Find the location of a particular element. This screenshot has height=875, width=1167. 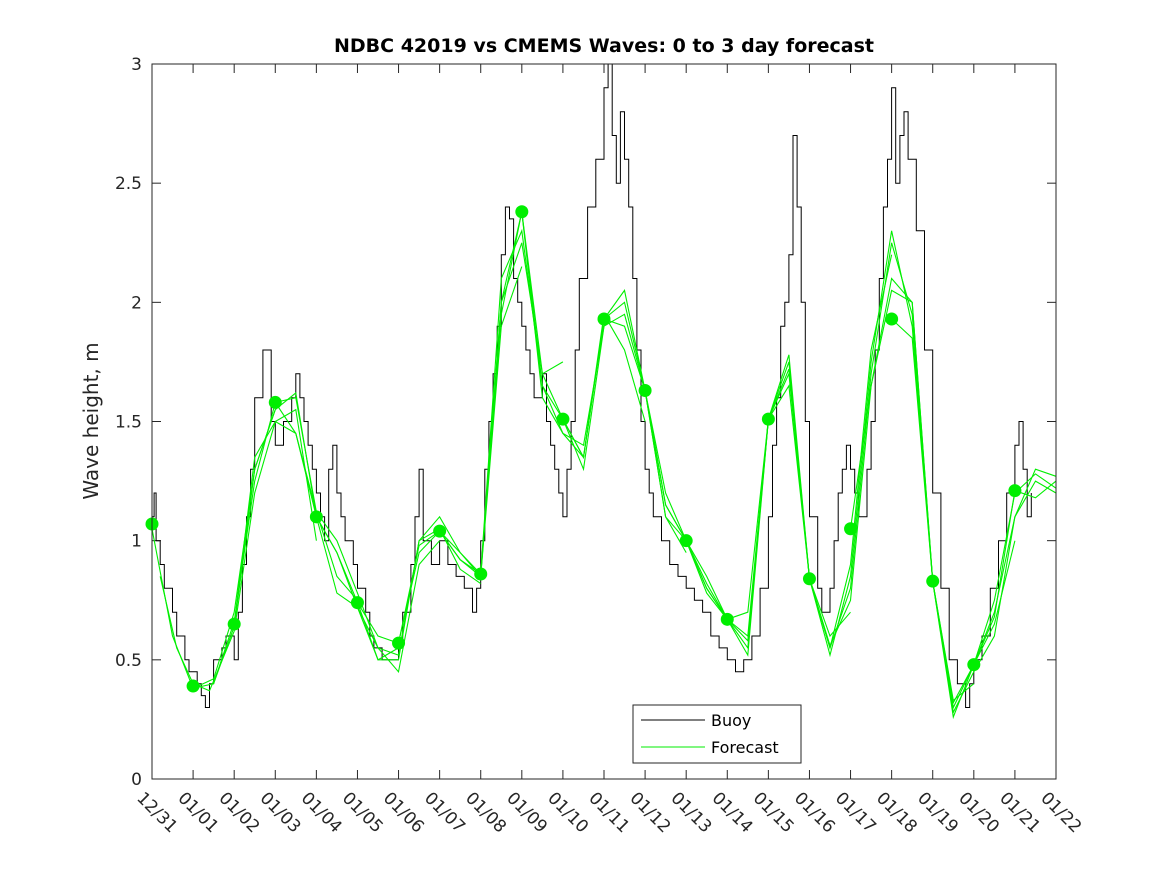

legend-box is located at coordinates (717, 734).